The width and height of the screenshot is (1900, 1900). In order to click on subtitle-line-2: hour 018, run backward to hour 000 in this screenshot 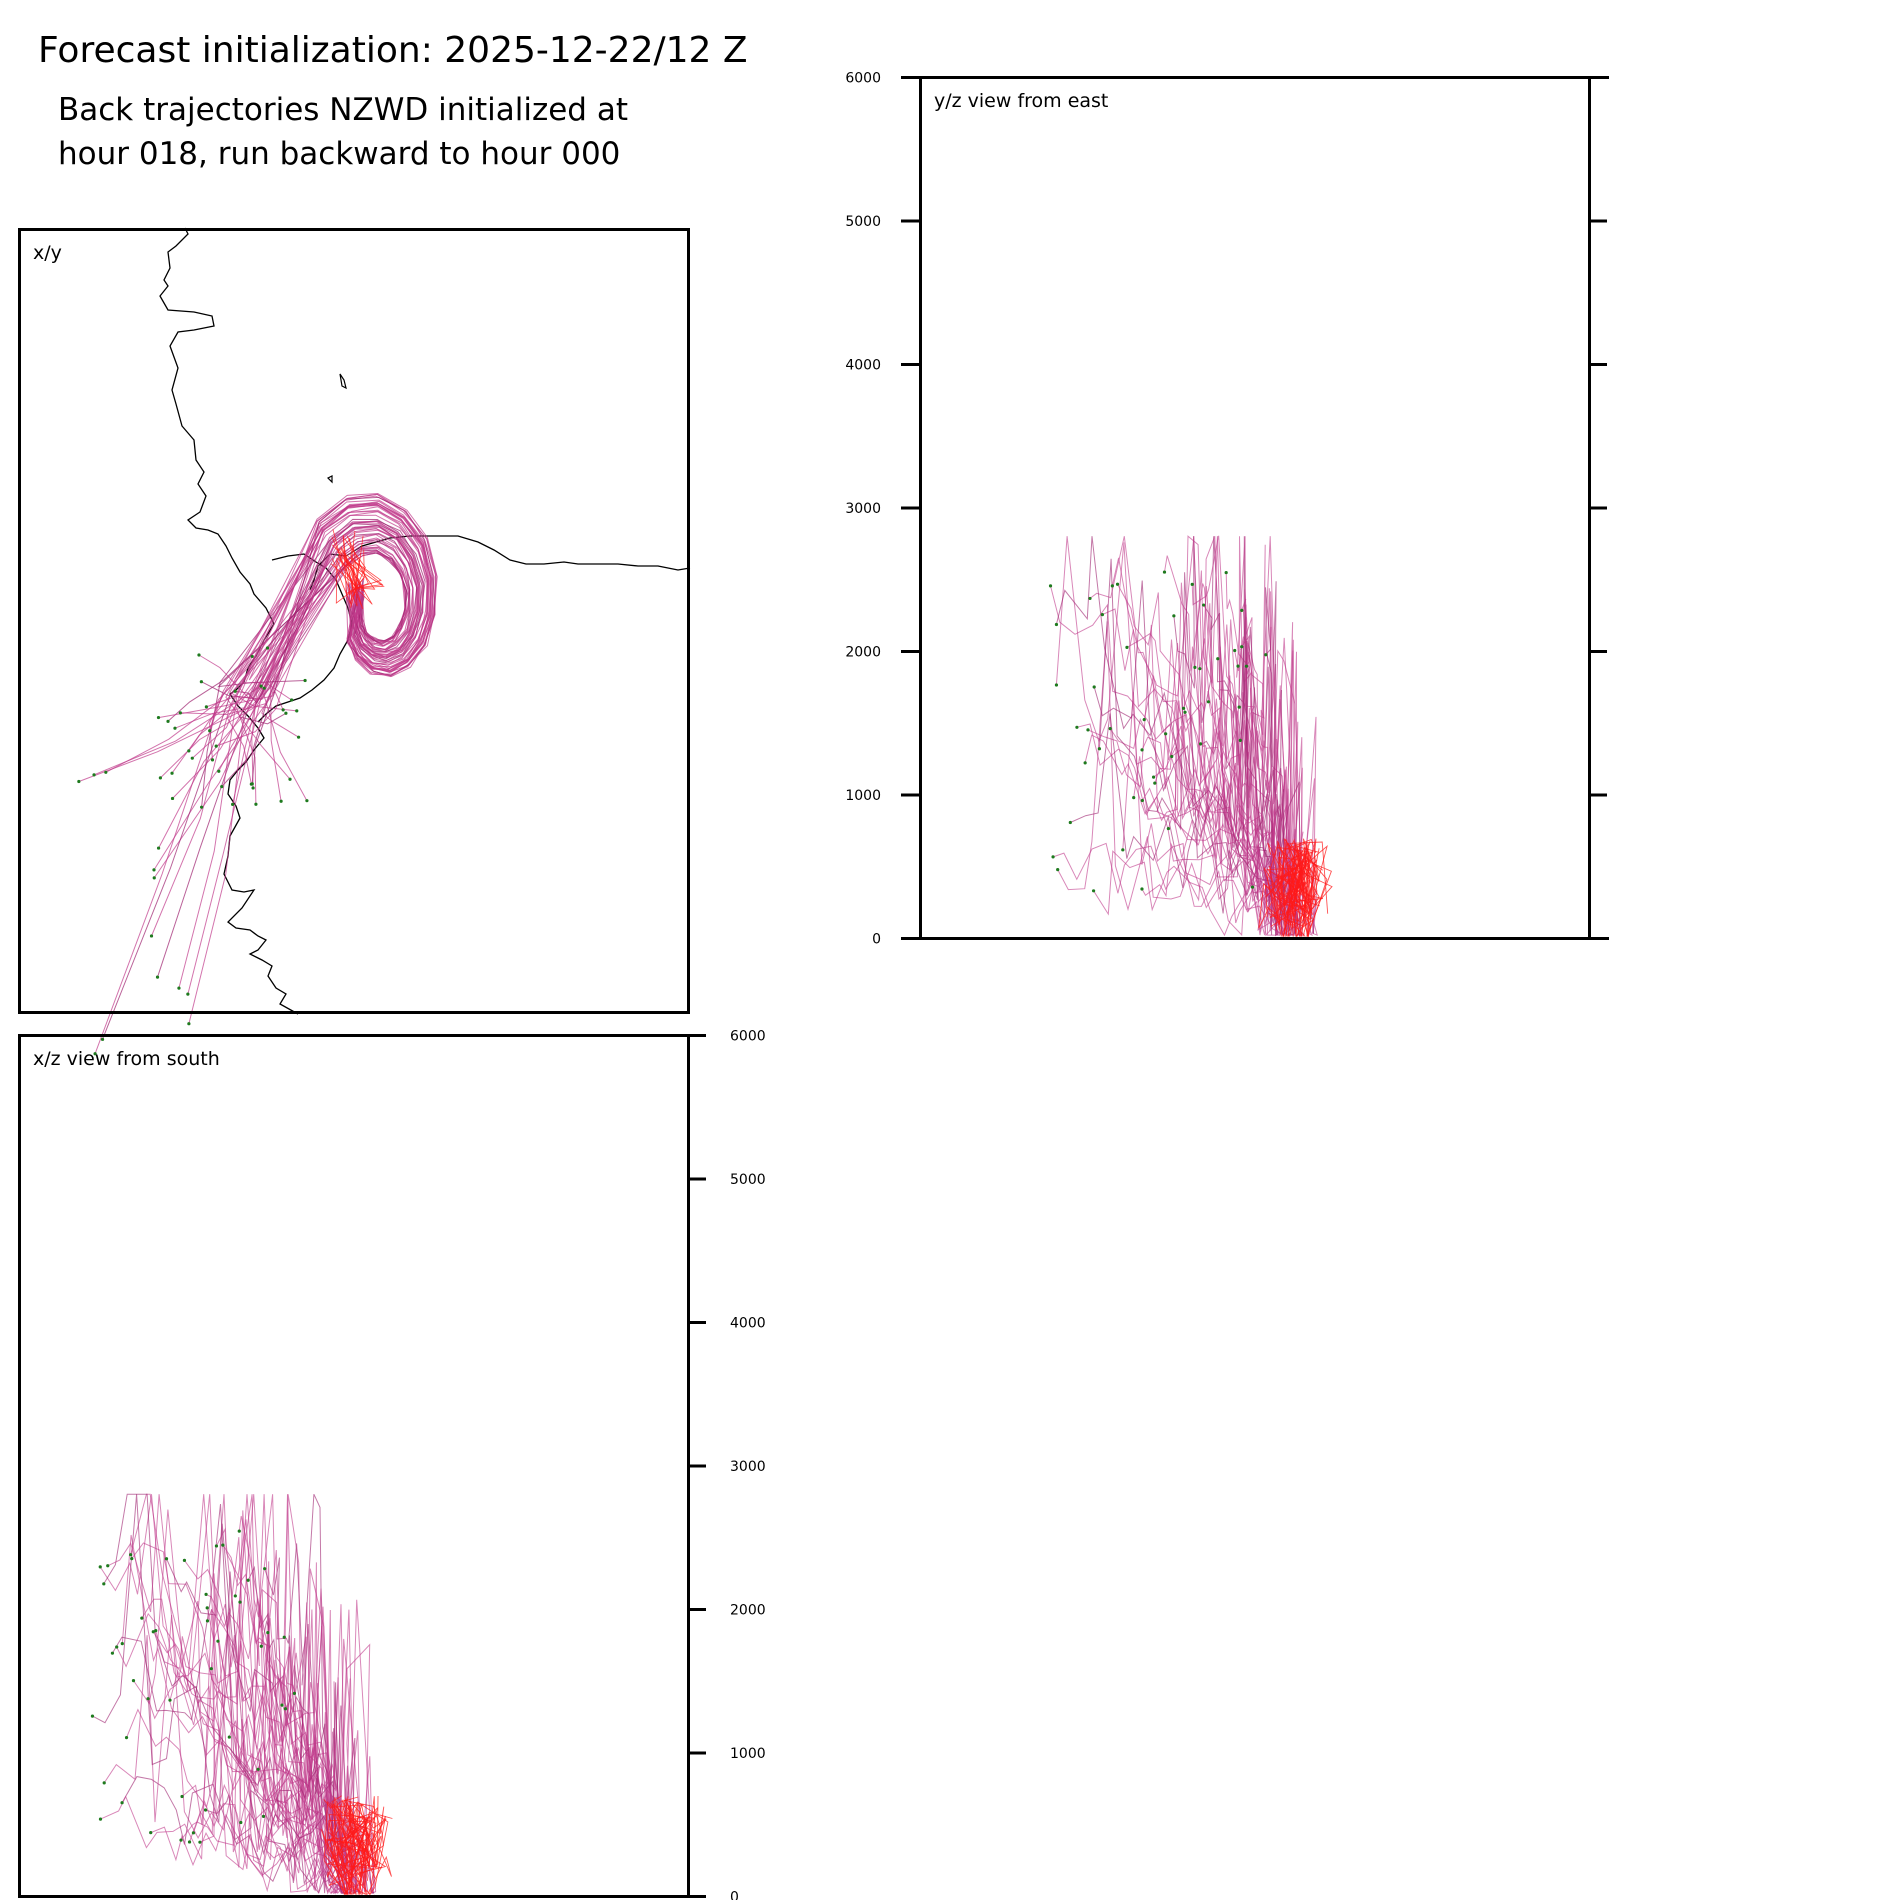, I will do `click(339, 154)`.